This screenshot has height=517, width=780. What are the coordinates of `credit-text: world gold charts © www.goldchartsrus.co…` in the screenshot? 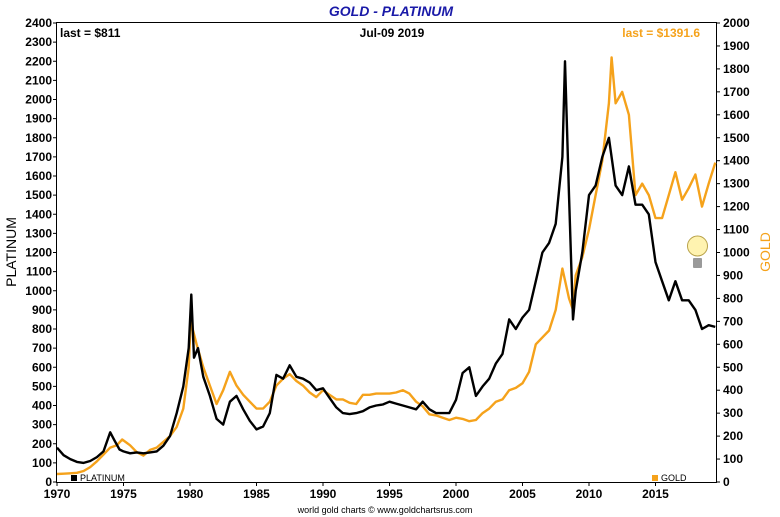 It's located at (385, 510).